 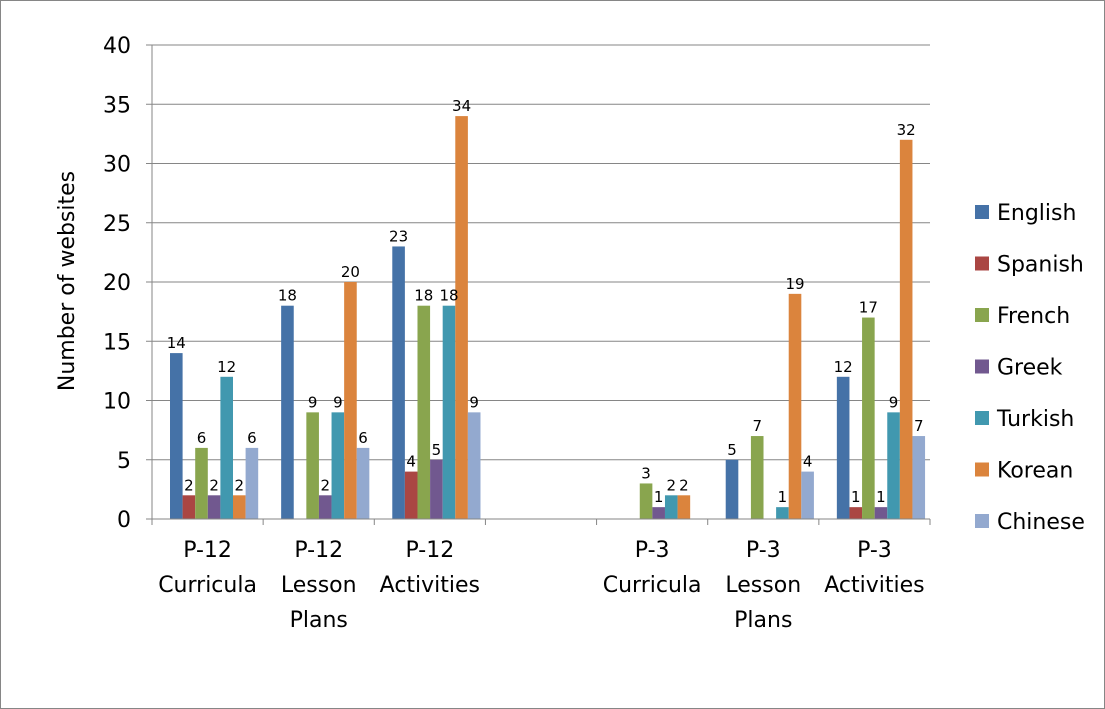 I want to click on bar-value-label: 20, so click(x=350, y=272).